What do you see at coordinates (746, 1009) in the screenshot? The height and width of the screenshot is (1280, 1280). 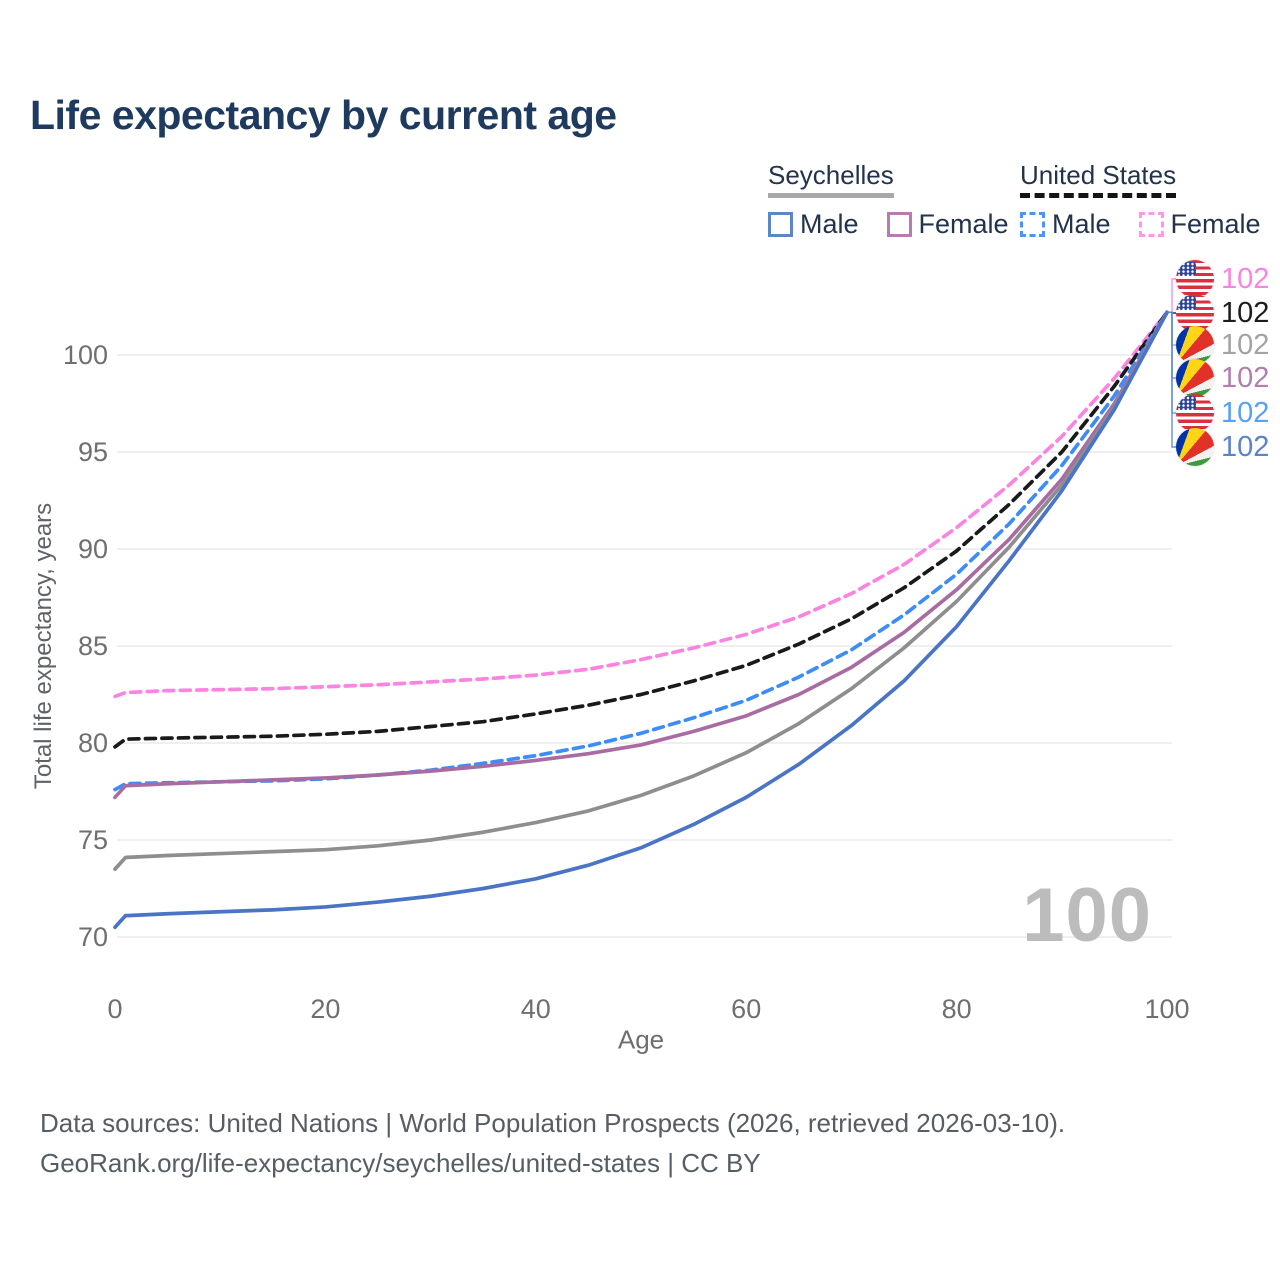 I see `x-axis-tick: 60` at bounding box center [746, 1009].